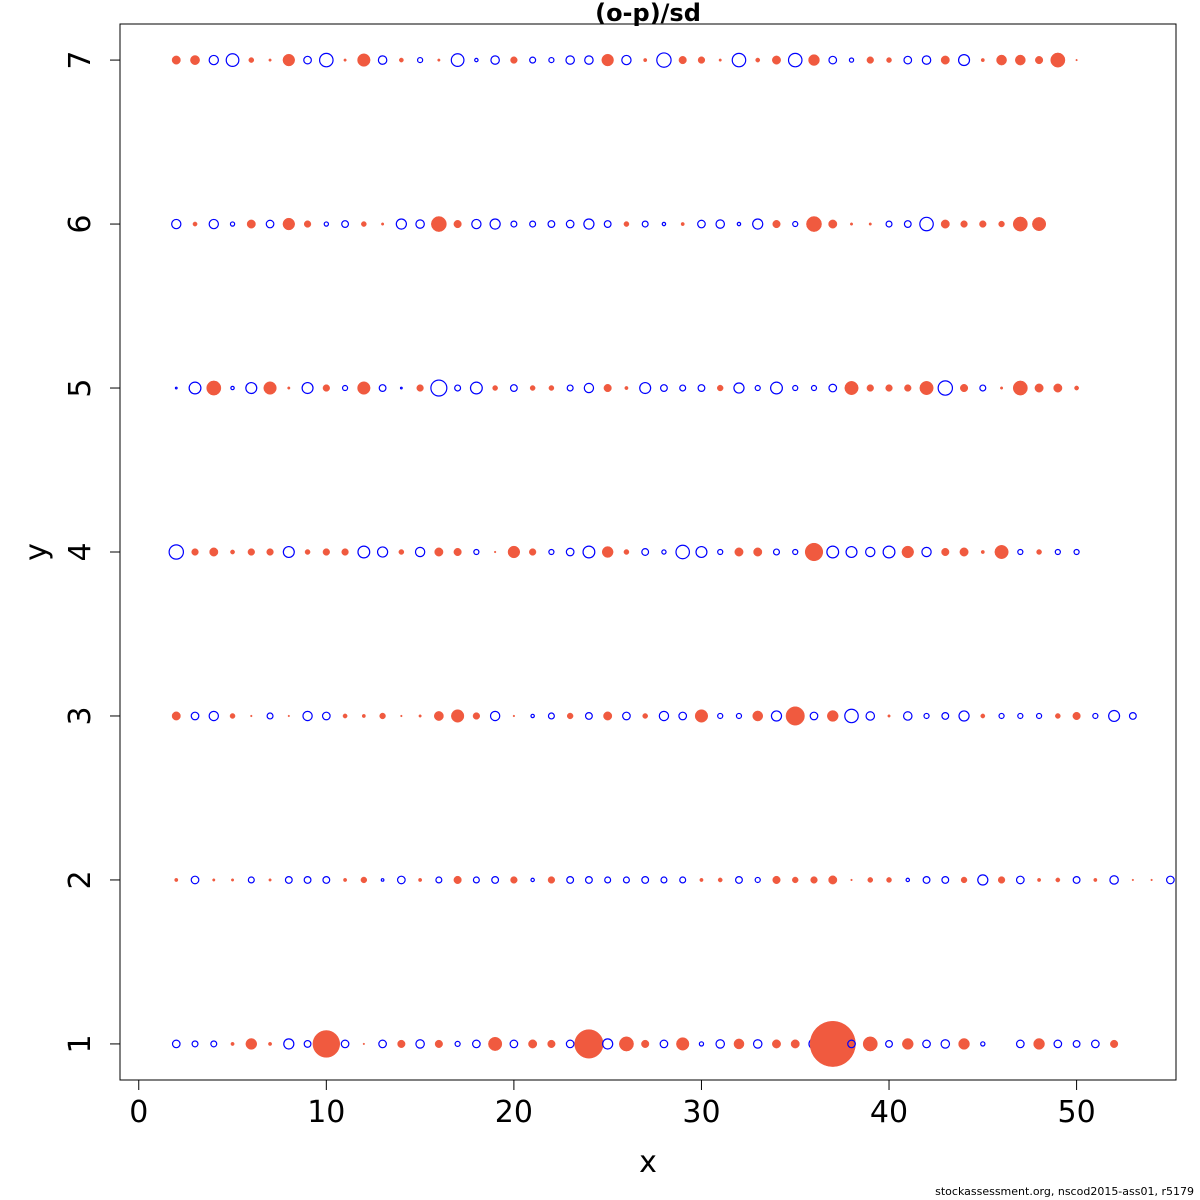  I want to click on y-tick-label: 1, so click(80, 1043).